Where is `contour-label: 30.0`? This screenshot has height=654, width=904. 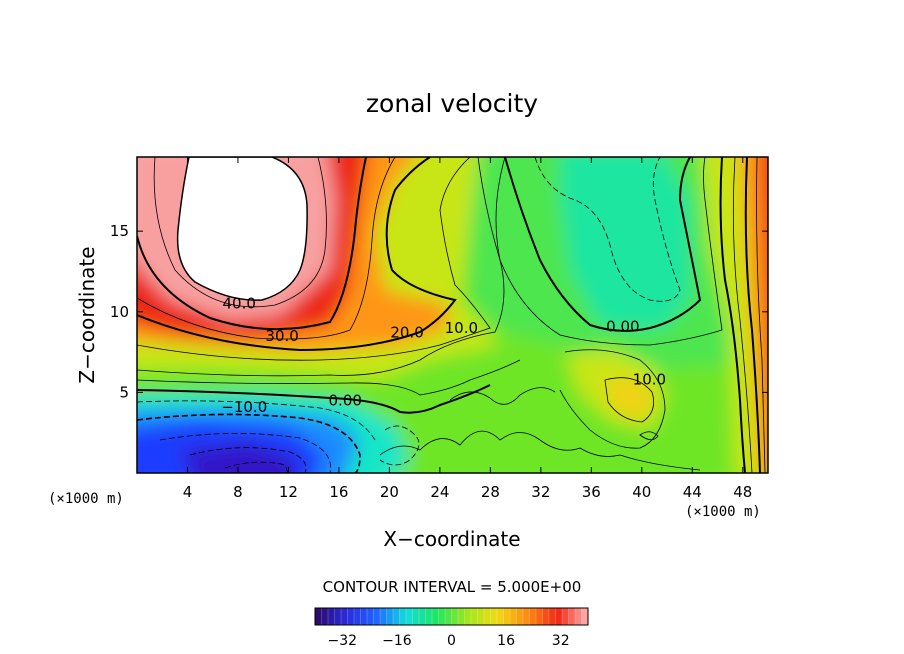
contour-label: 30.0 is located at coordinates (281, 336).